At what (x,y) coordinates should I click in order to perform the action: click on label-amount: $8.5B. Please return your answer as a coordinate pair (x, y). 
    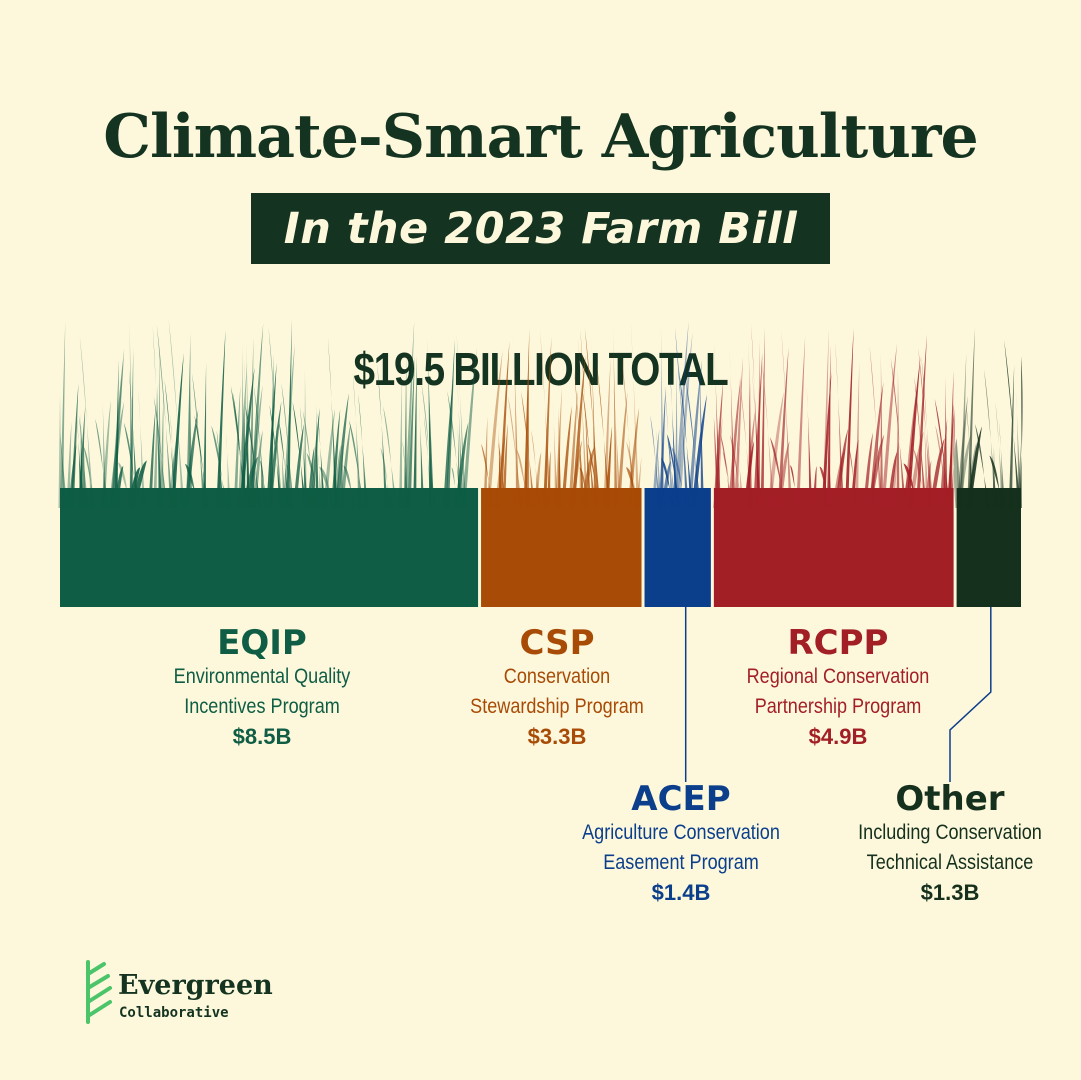
    Looking at the image, I should click on (262, 736).